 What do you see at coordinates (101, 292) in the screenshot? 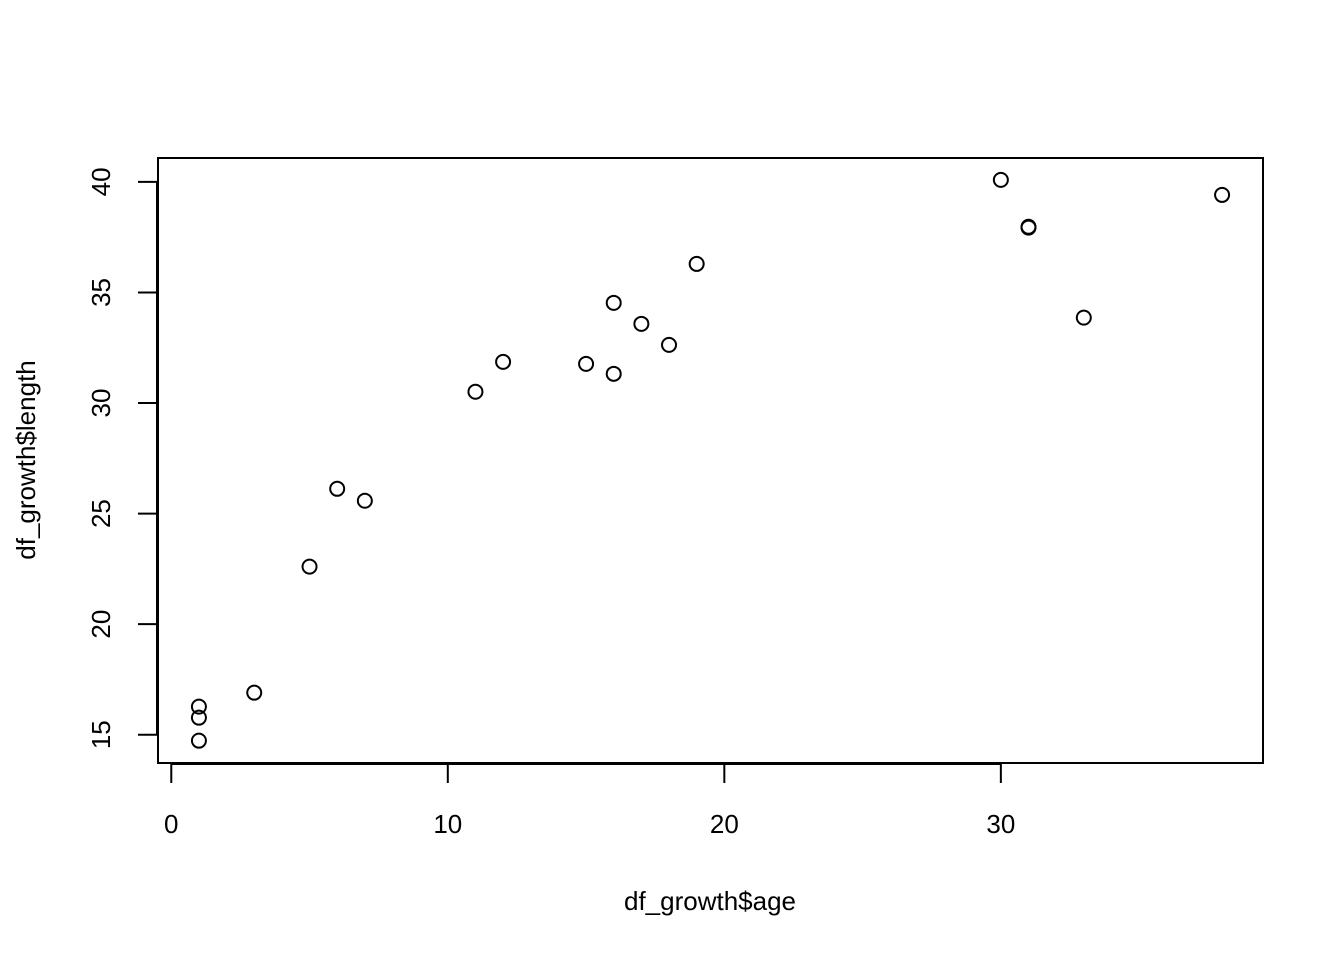
I see `y-tick-label: 35` at bounding box center [101, 292].